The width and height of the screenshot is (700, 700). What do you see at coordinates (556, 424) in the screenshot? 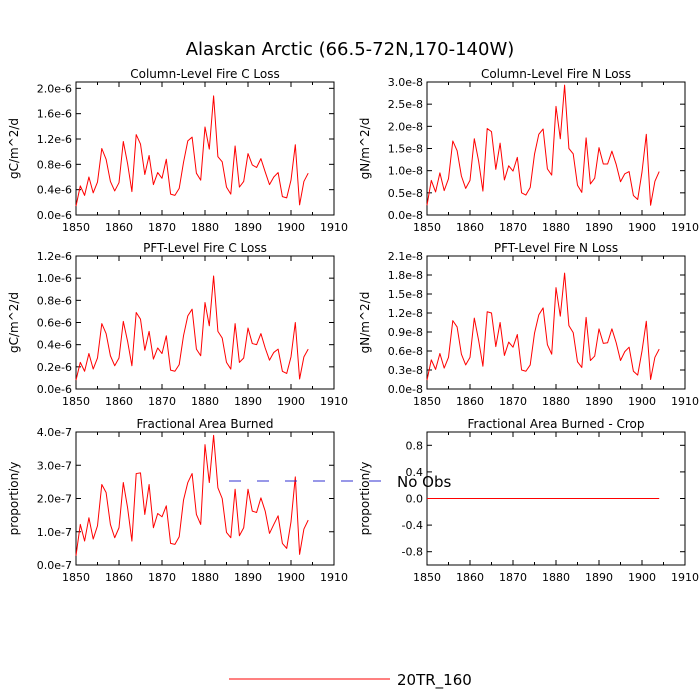
I see `panel-title: Fractional Area Burned - Crop` at bounding box center [556, 424].